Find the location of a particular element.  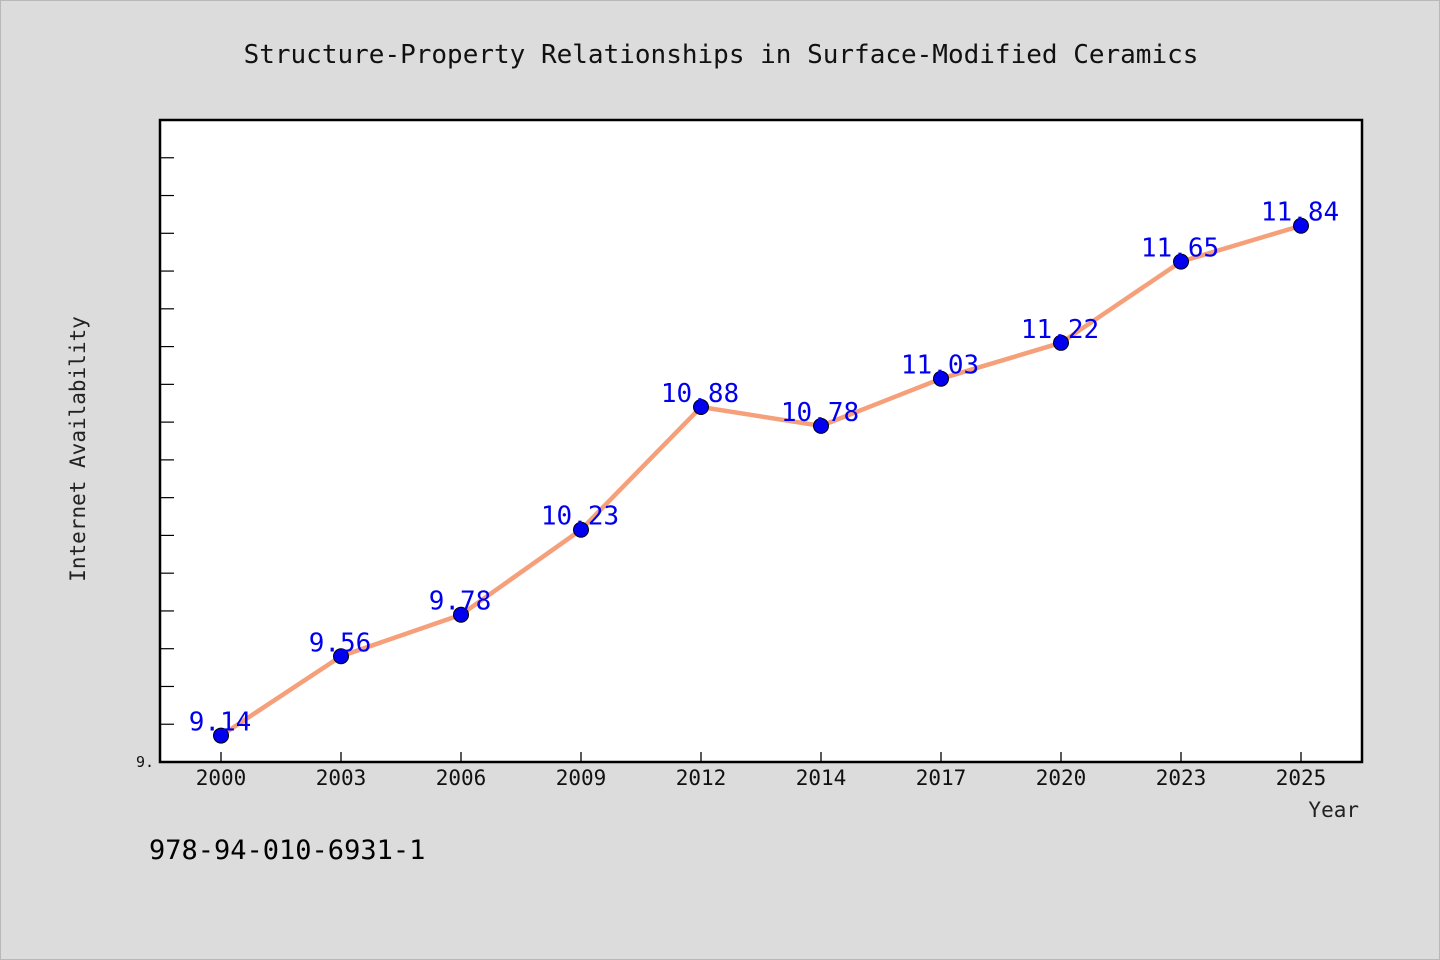

x-tick-label: 2023 is located at coordinates (1181, 778).